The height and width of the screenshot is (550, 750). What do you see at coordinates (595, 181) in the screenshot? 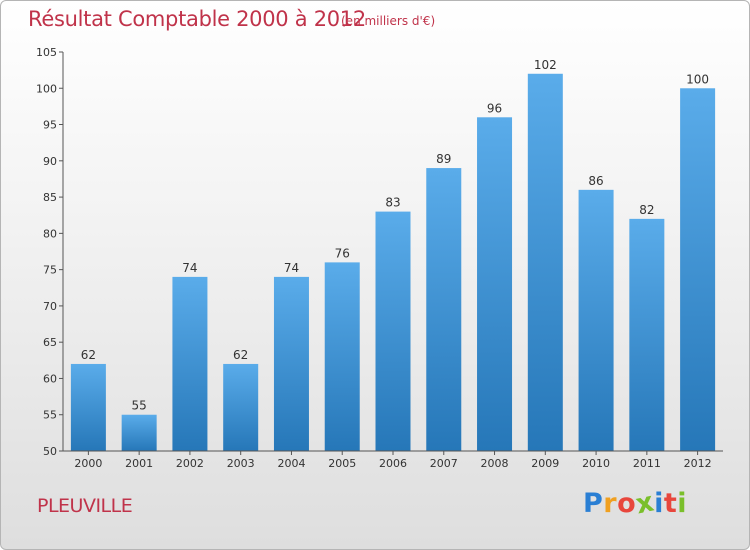
I see `value-label-2010: 86` at bounding box center [595, 181].